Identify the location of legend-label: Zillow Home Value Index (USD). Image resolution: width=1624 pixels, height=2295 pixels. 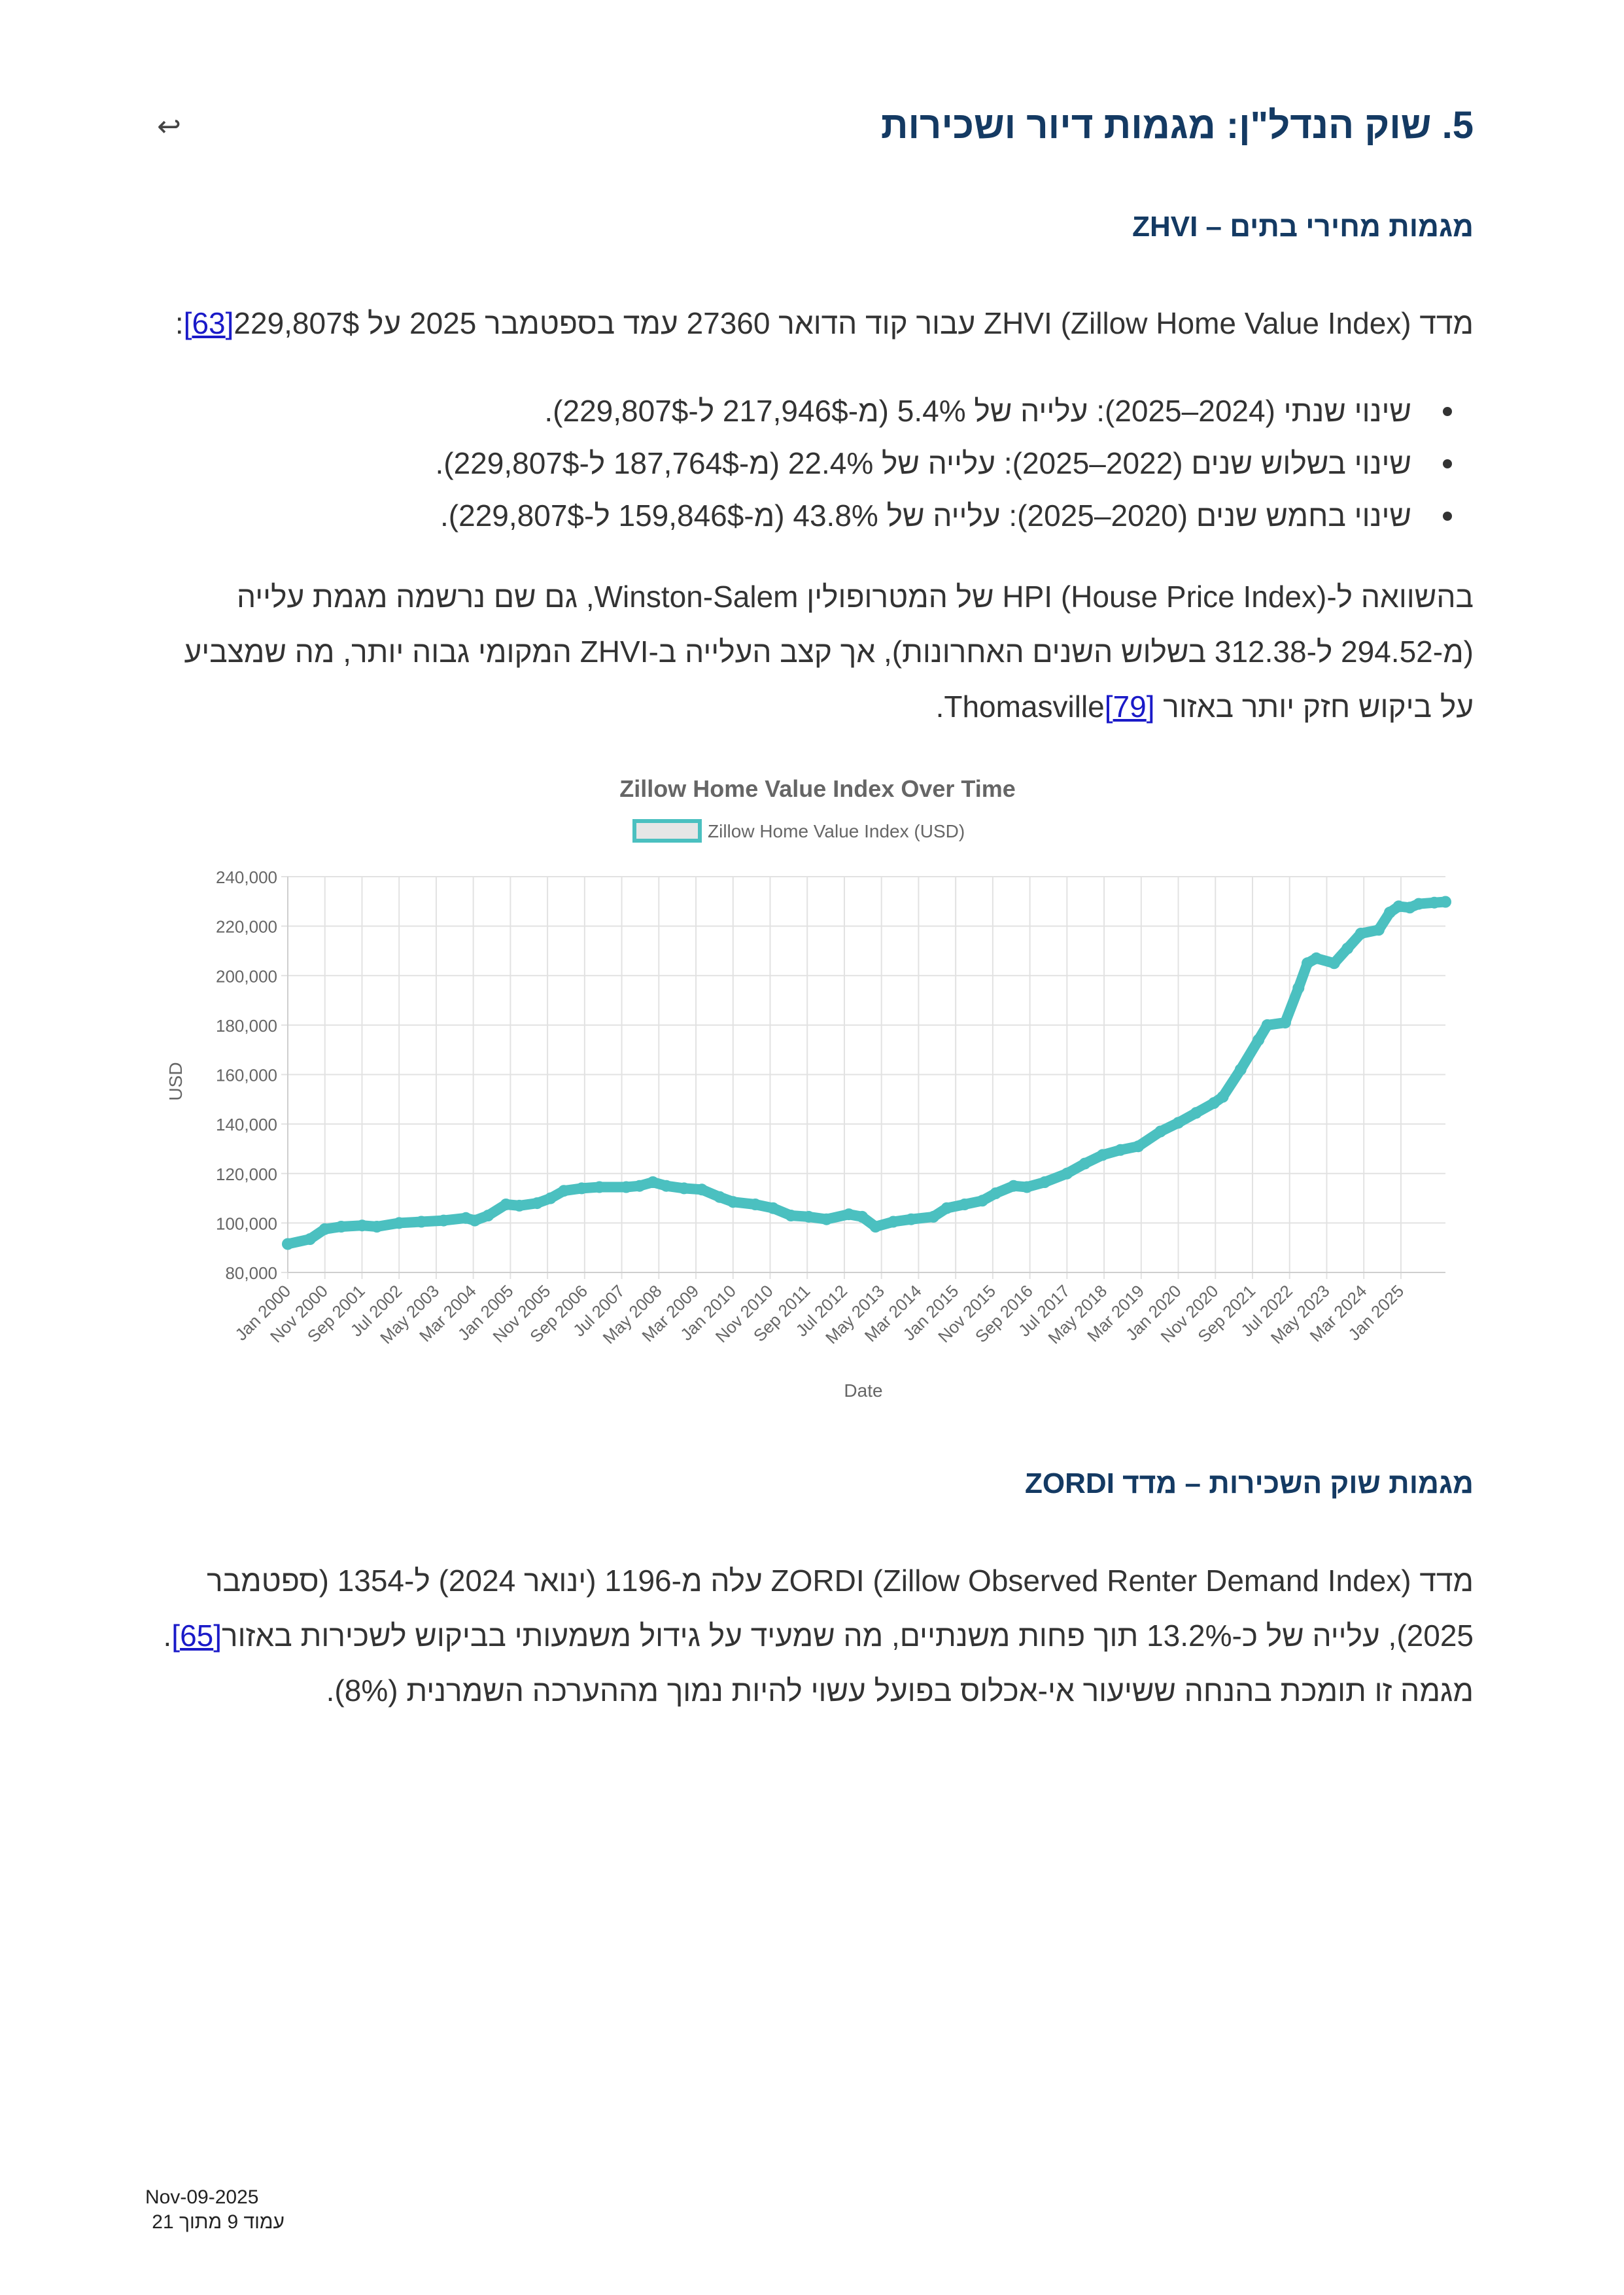
(836, 831).